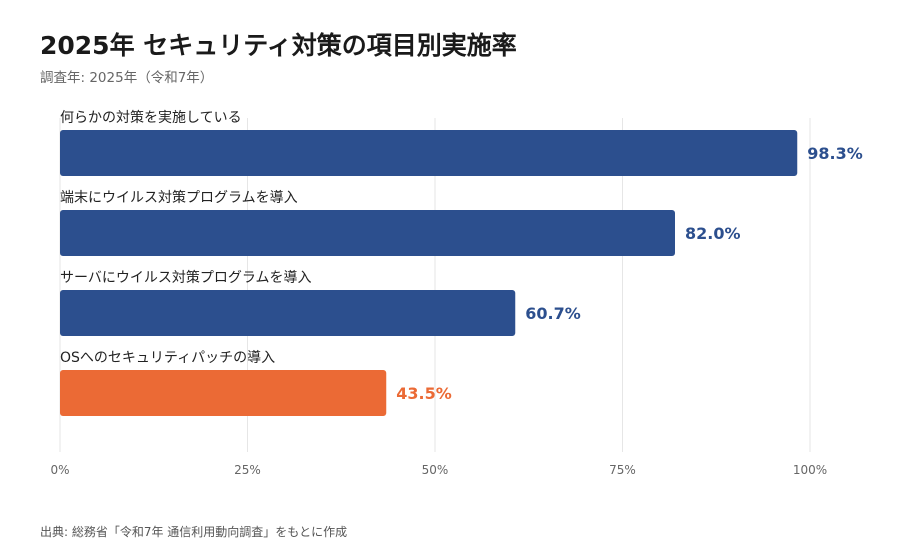  I want to click on x-tick-label: 75%, so click(622, 470).